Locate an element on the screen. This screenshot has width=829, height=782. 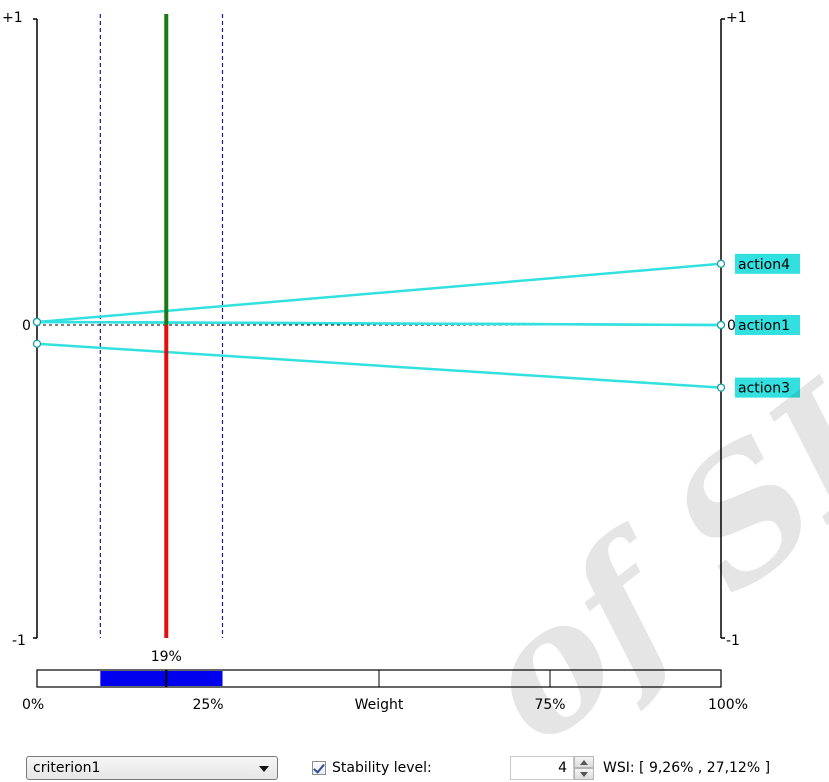
series-label-action4: action4 is located at coordinates (767, 263).